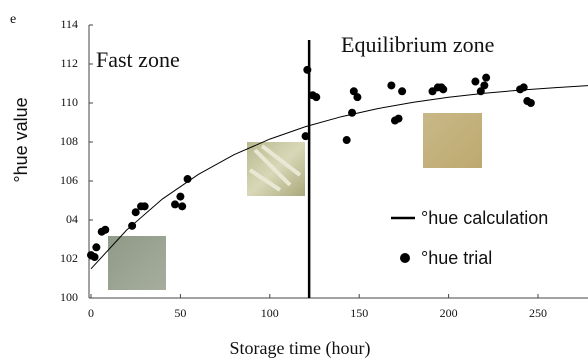 This screenshot has width=588, height=360. I want to click on x-tick-label: 150, so click(359, 313).